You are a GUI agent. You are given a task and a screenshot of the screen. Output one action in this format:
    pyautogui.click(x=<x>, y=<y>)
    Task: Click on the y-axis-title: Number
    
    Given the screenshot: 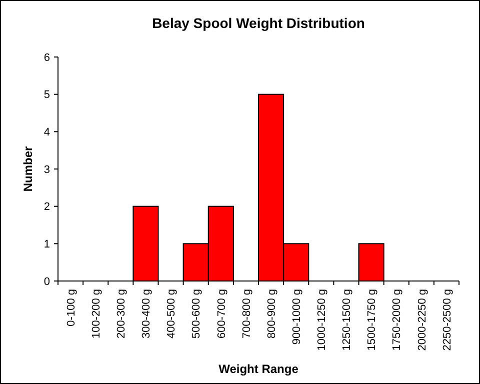 What is the action you would take?
    pyautogui.click(x=28, y=169)
    